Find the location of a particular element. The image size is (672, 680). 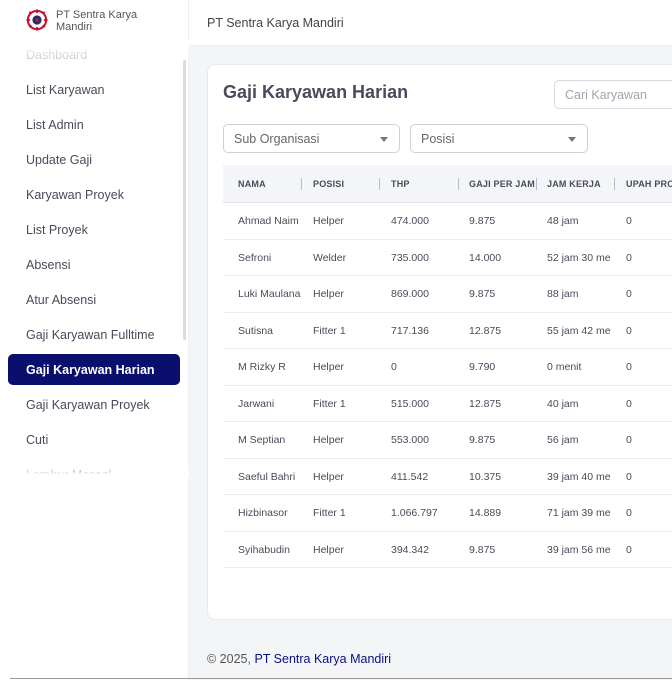

cell-nama: Sefroni is located at coordinates (255, 257).